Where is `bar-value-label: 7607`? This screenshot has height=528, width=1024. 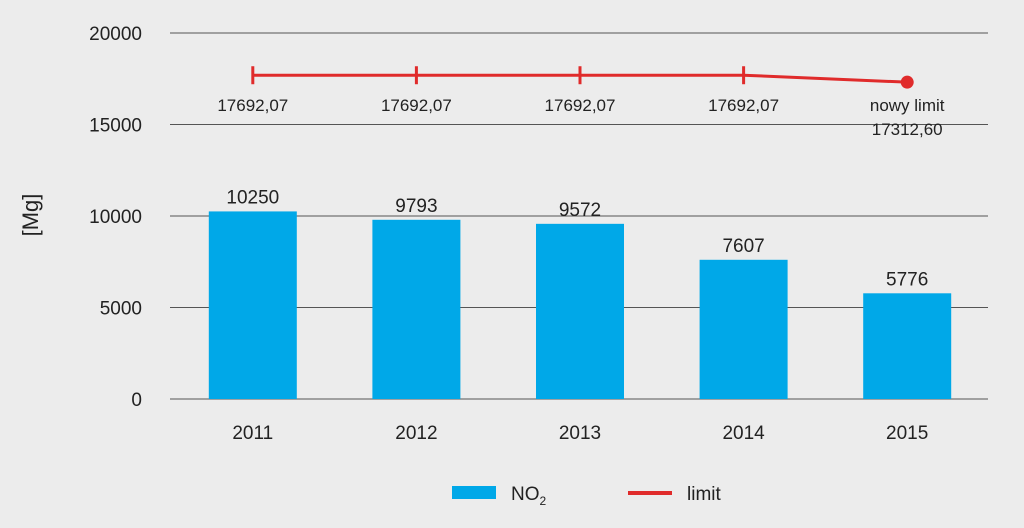 bar-value-label: 7607 is located at coordinates (743, 246).